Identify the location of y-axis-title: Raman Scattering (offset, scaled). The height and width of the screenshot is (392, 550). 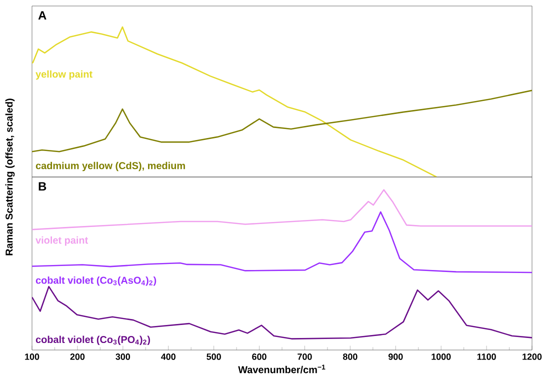
(10, 177).